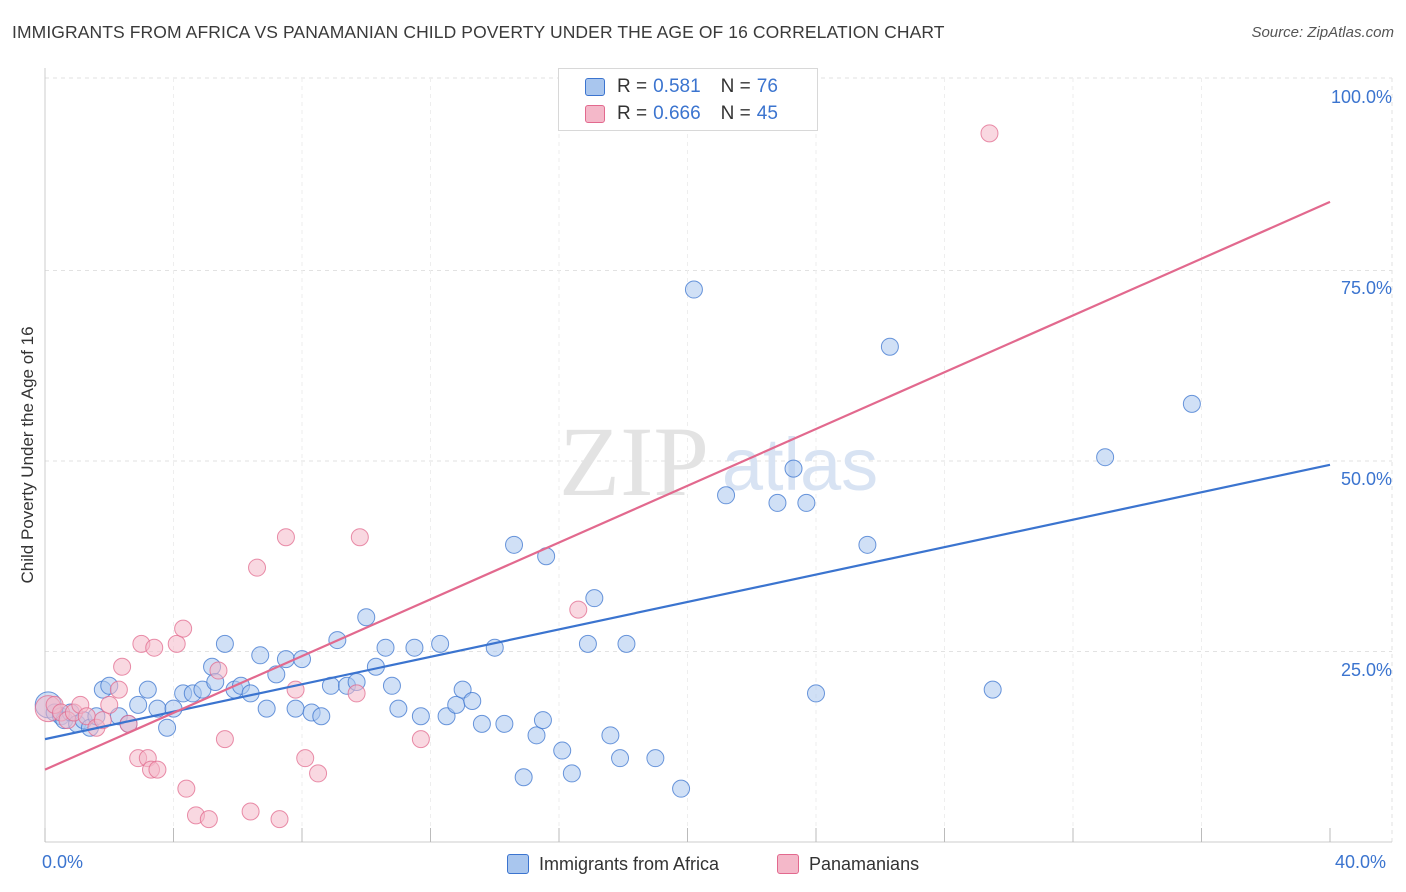  I want to click on legend-item-africa: Immigrants from Africa, so click(613, 864).